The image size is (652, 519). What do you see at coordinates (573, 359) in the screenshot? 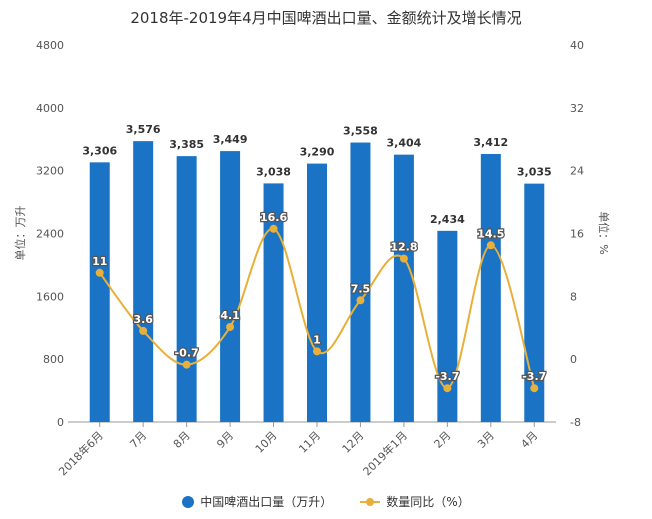
I see `y2-tick-label: 0` at bounding box center [573, 359].